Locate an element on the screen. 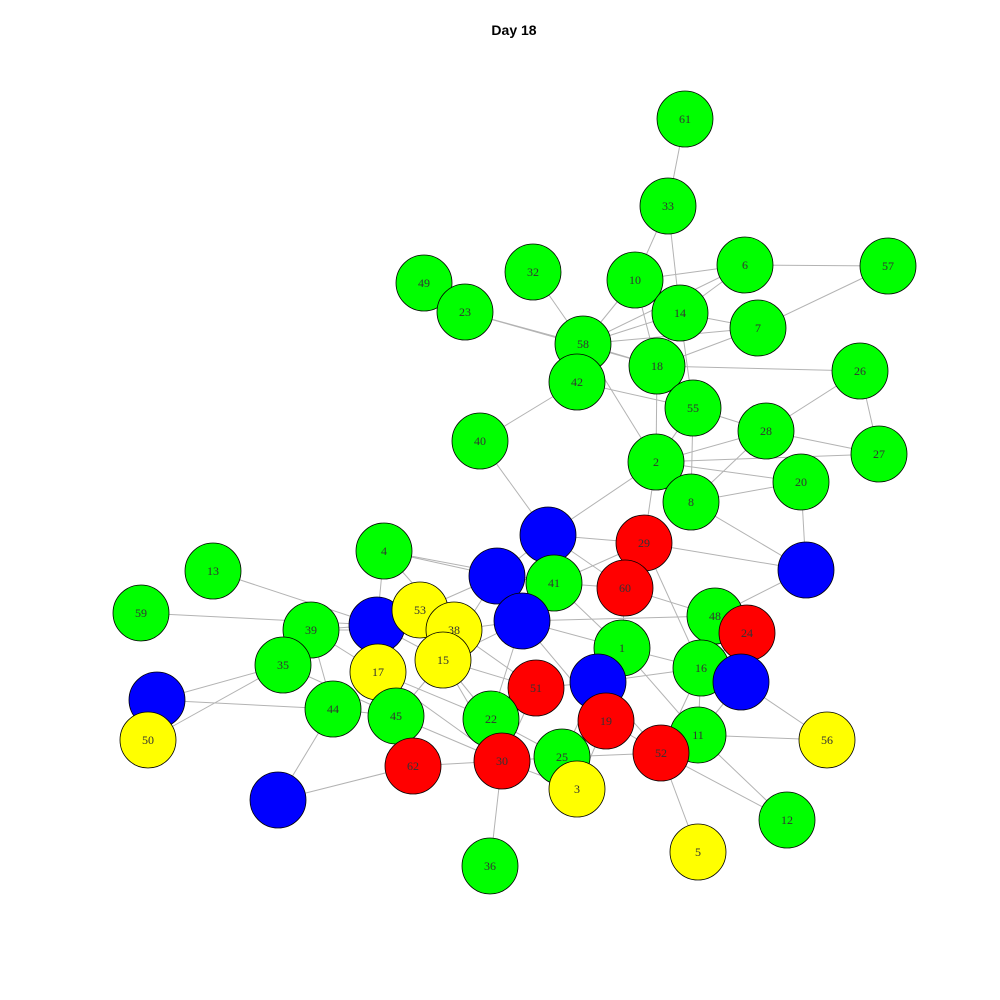  node-33: 33 is located at coordinates (668, 206).